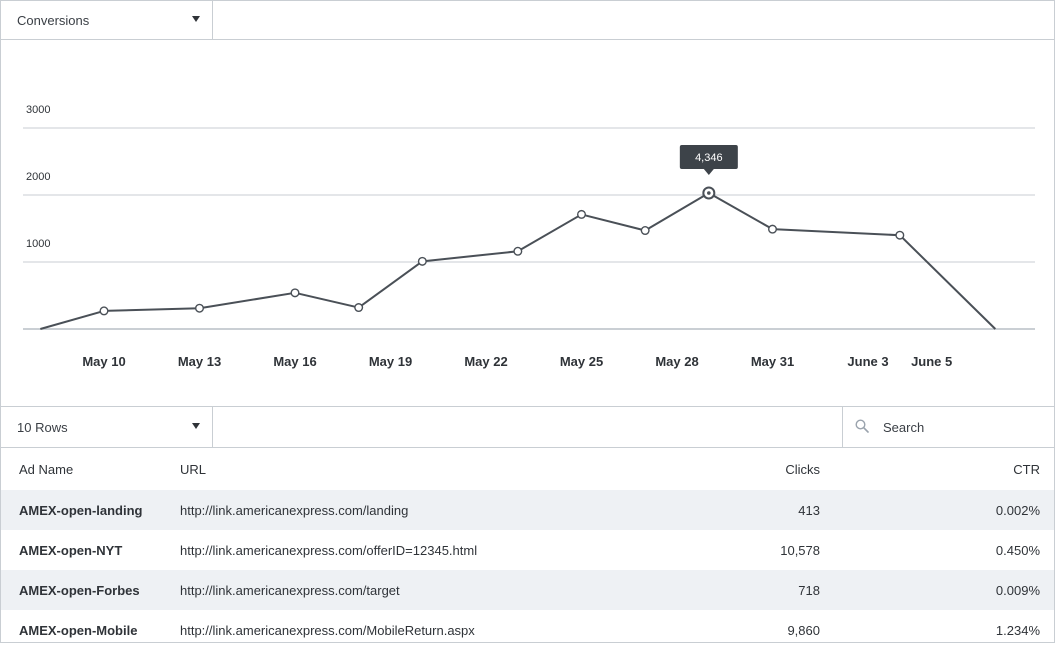 The image size is (1055, 650). What do you see at coordinates (193, 469) in the screenshot?
I see `column-header-url: URL` at bounding box center [193, 469].